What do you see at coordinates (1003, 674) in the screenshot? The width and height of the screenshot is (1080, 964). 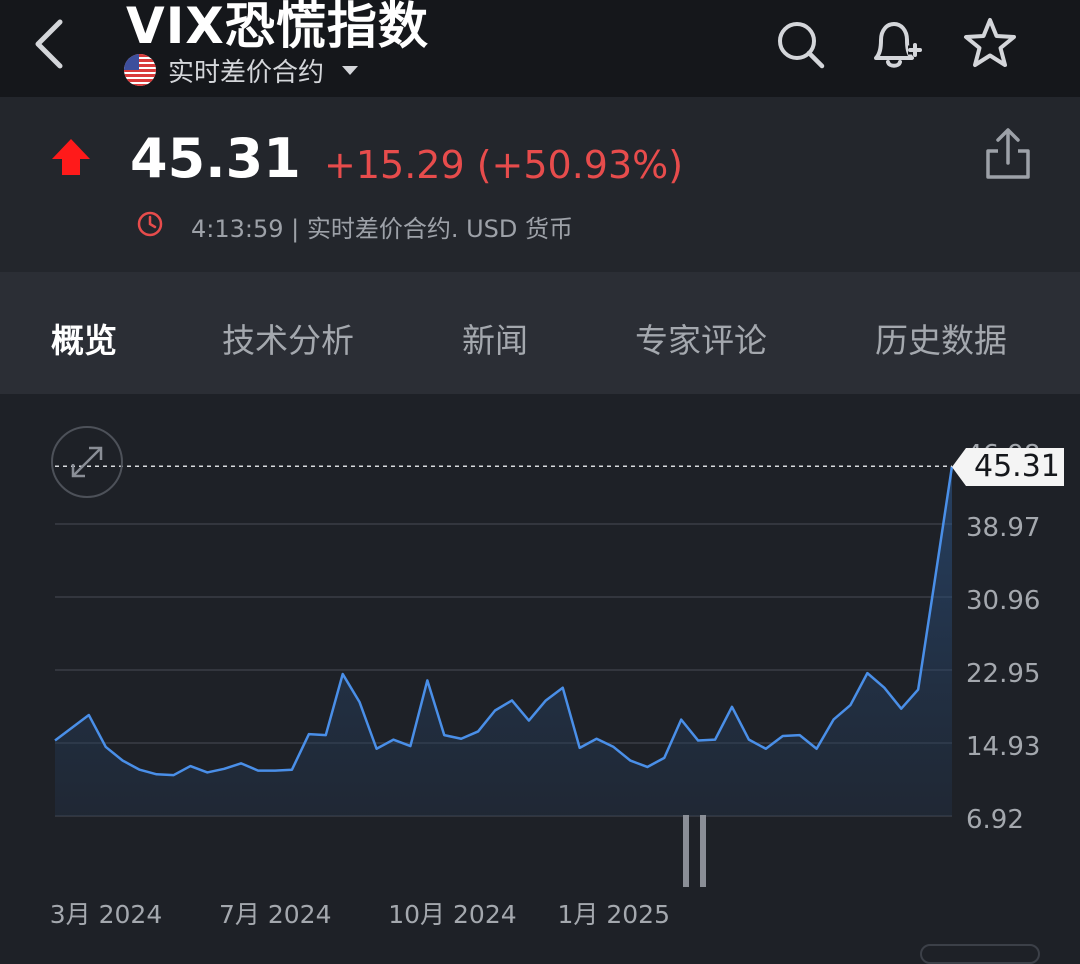 I see `y-tick-label: 22.95` at bounding box center [1003, 674].